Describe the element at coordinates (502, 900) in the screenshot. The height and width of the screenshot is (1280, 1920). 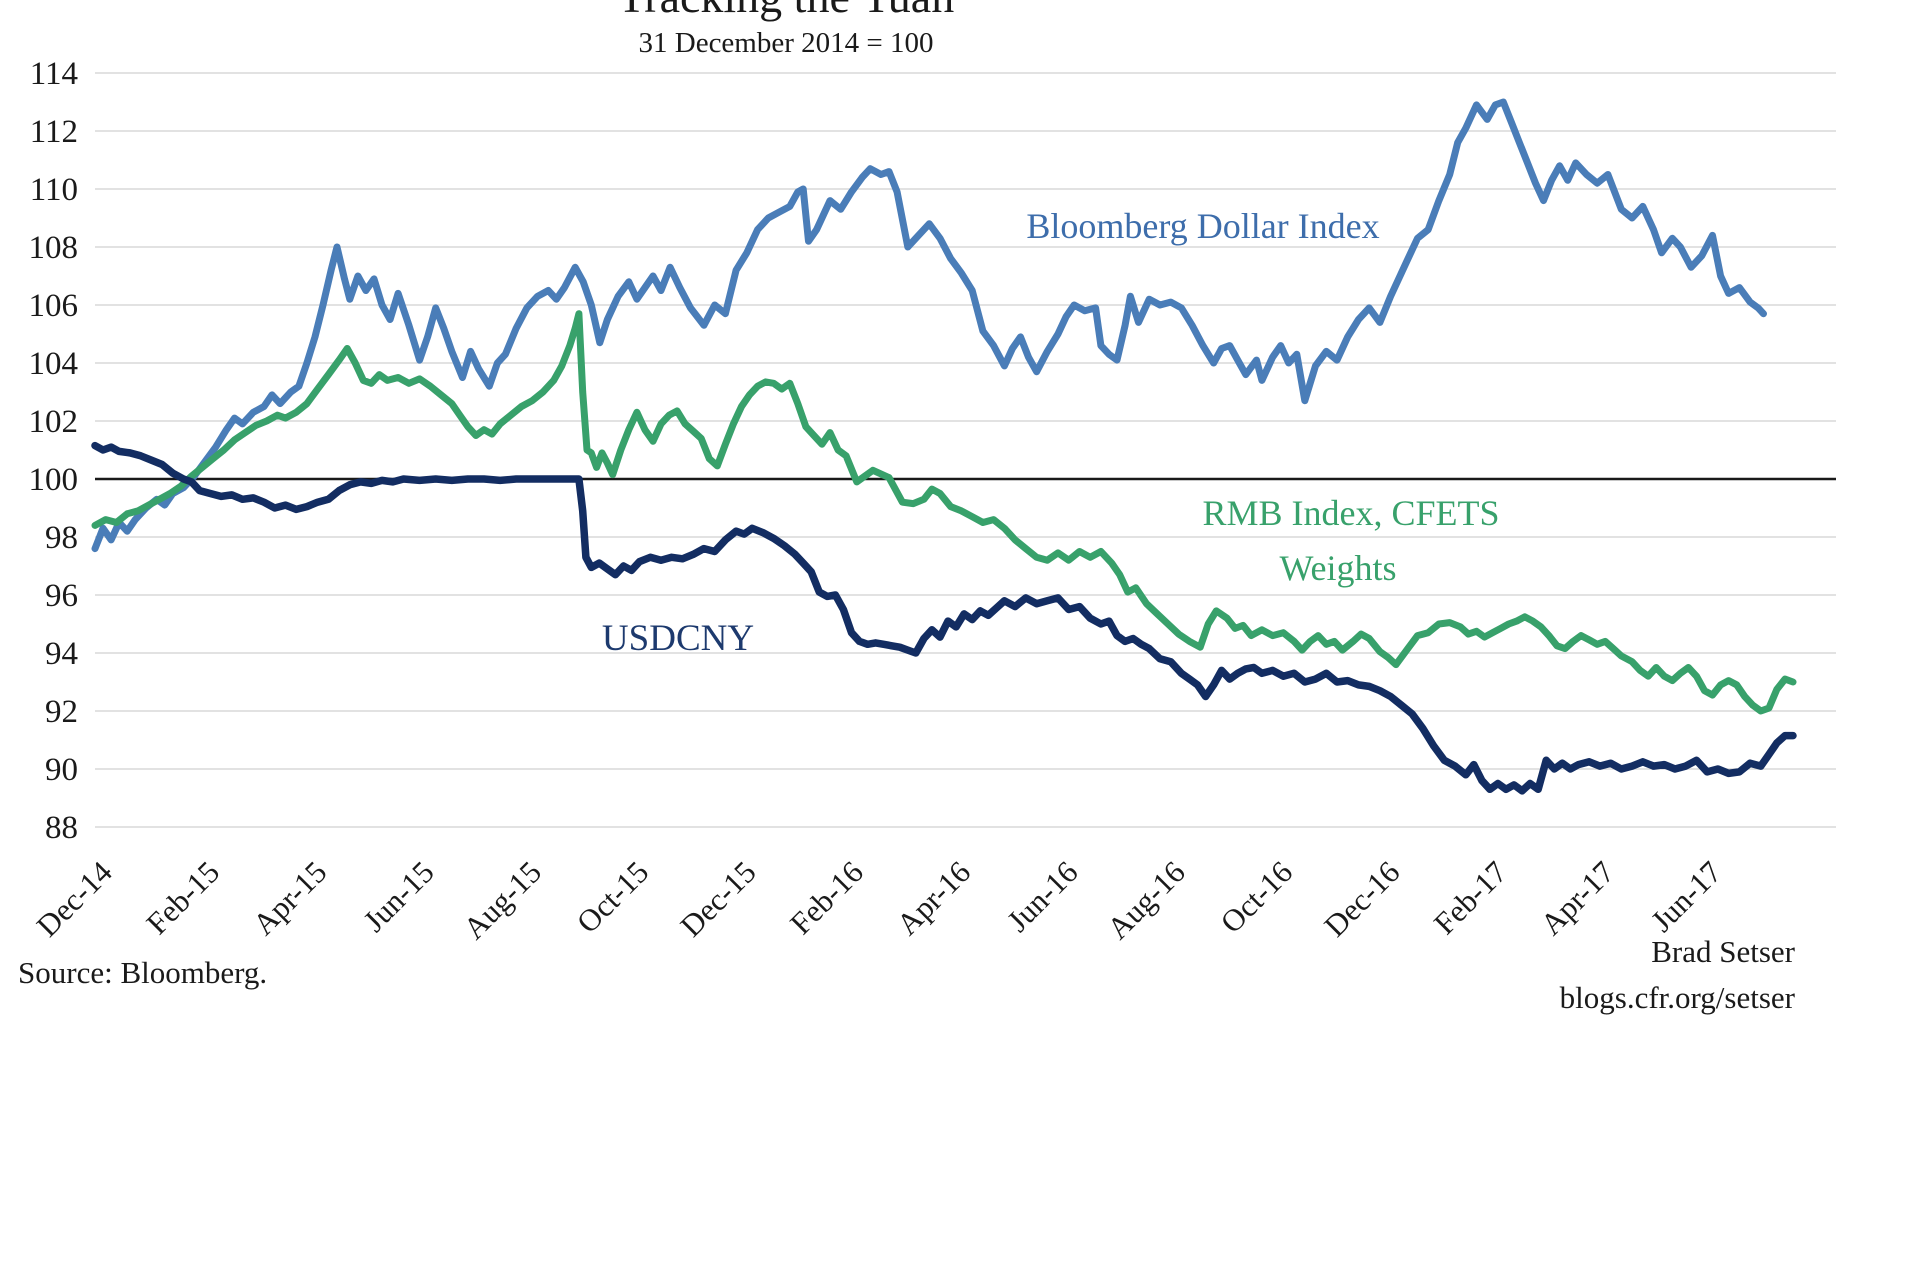
I see `x-tick-label-aug-15: Aug-15` at that location.